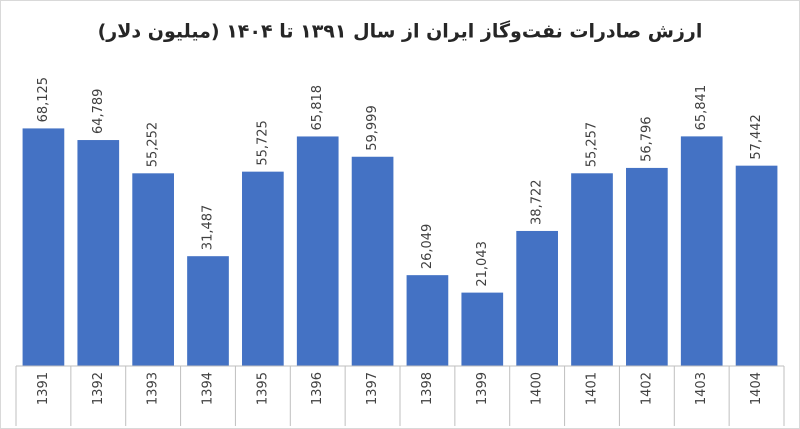  I want to click on x-tick-label: 1391, so click(43, 388).